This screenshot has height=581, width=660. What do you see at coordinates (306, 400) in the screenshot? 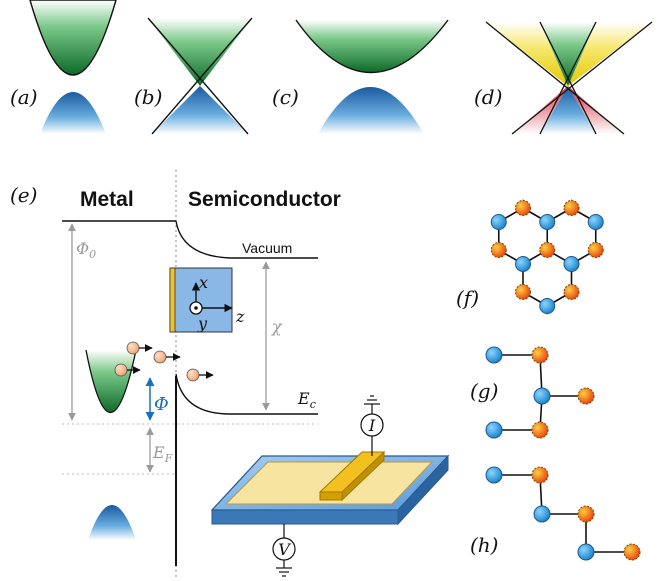
I see `ec-label: Ec` at bounding box center [306, 400].